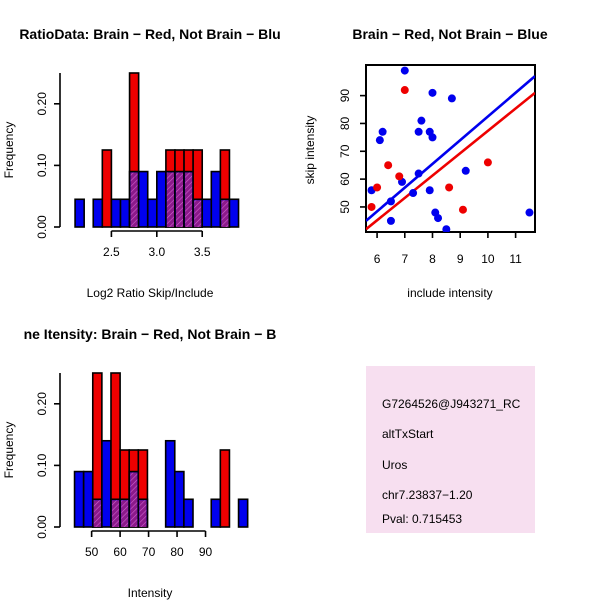  Describe the element at coordinates (120, 552) in the screenshot. I see `intensity-x-tick-label: 60` at that location.